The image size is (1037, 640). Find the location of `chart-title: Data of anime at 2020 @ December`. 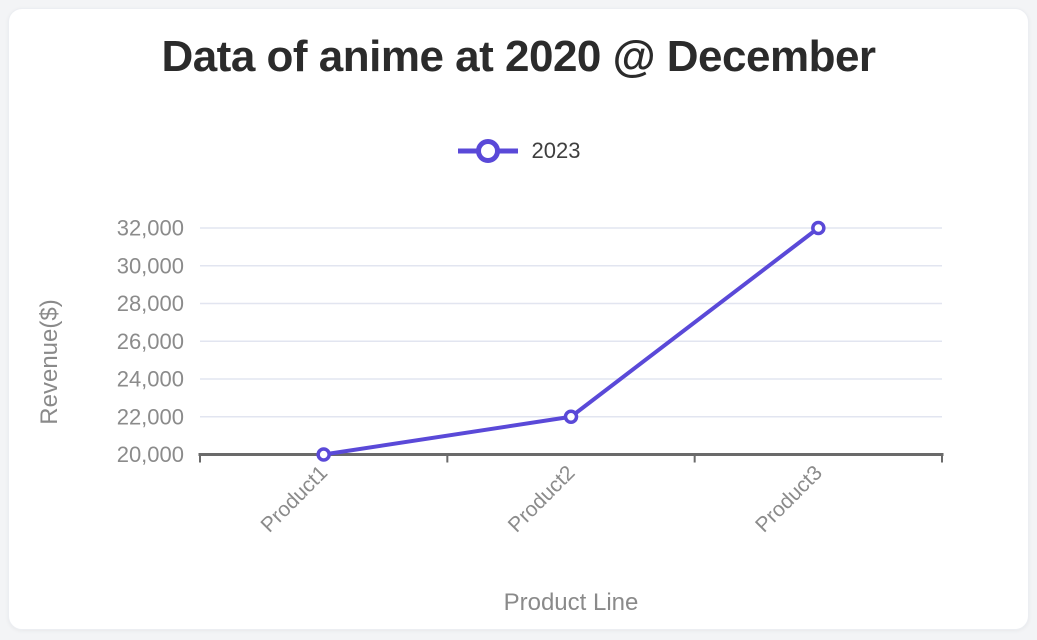

chart-title: Data of anime at 2020 @ December is located at coordinates (518, 56).